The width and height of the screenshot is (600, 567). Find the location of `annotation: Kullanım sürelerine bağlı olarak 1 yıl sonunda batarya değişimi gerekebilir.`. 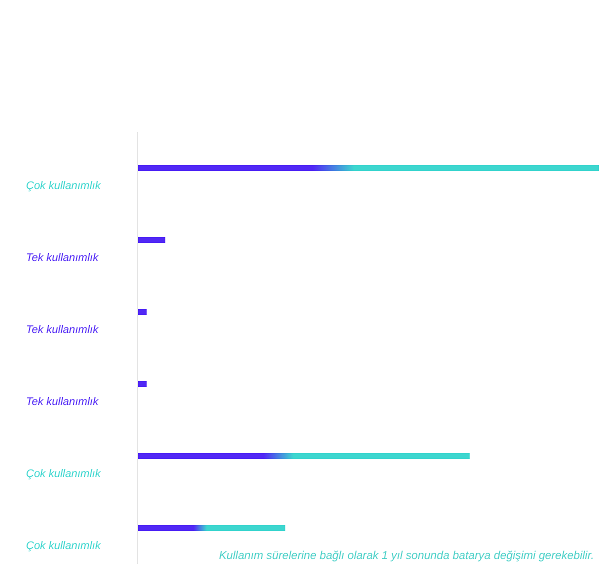

annotation: Kullanım sürelerine bağlı olarak 1 yıl sonunda batarya değişimi gerekebilir. is located at coordinates (406, 556).